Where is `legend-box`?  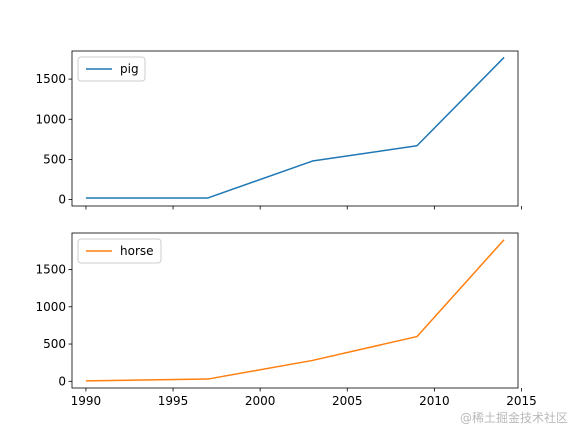 legend-box is located at coordinates (119, 251).